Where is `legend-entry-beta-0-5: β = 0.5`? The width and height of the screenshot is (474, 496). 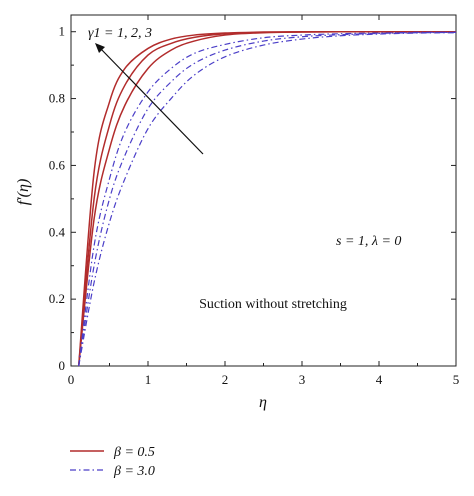
legend-entry-beta-0-5: β = 0.5 is located at coordinates (112, 452).